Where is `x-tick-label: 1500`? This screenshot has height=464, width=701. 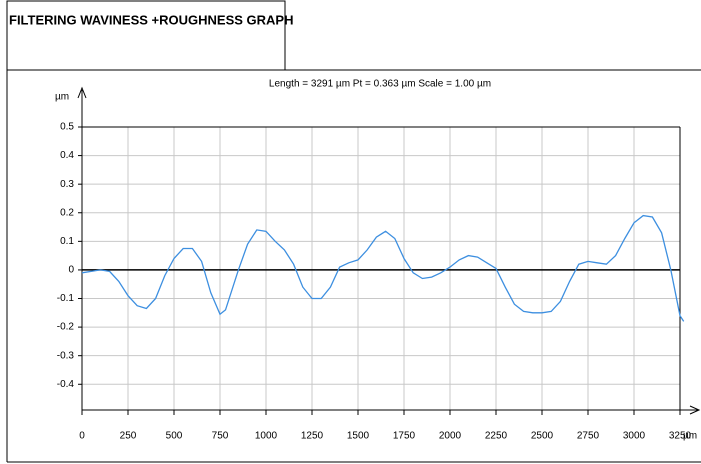
x-tick-label: 1500 is located at coordinates (358, 436).